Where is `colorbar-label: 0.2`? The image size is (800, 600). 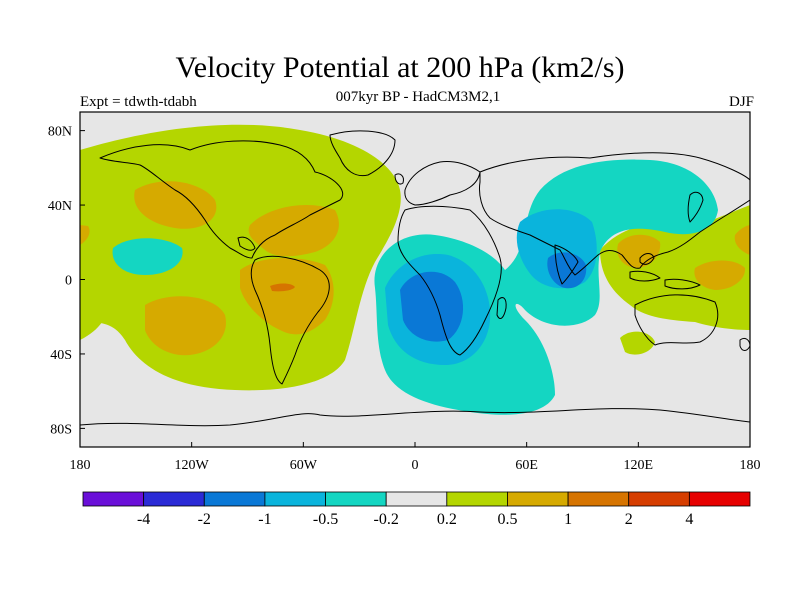 colorbar-label: 0.2 is located at coordinates (447, 519).